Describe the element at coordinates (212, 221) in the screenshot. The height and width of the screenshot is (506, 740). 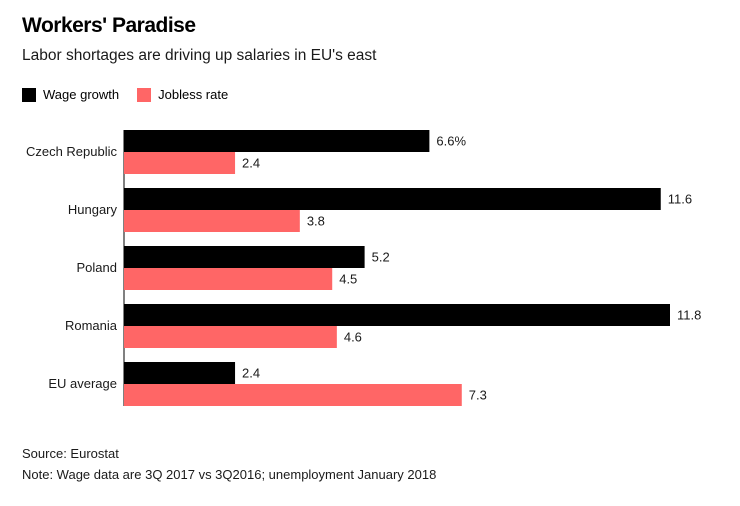
I see `bar-jobless-rate-hungary` at that location.